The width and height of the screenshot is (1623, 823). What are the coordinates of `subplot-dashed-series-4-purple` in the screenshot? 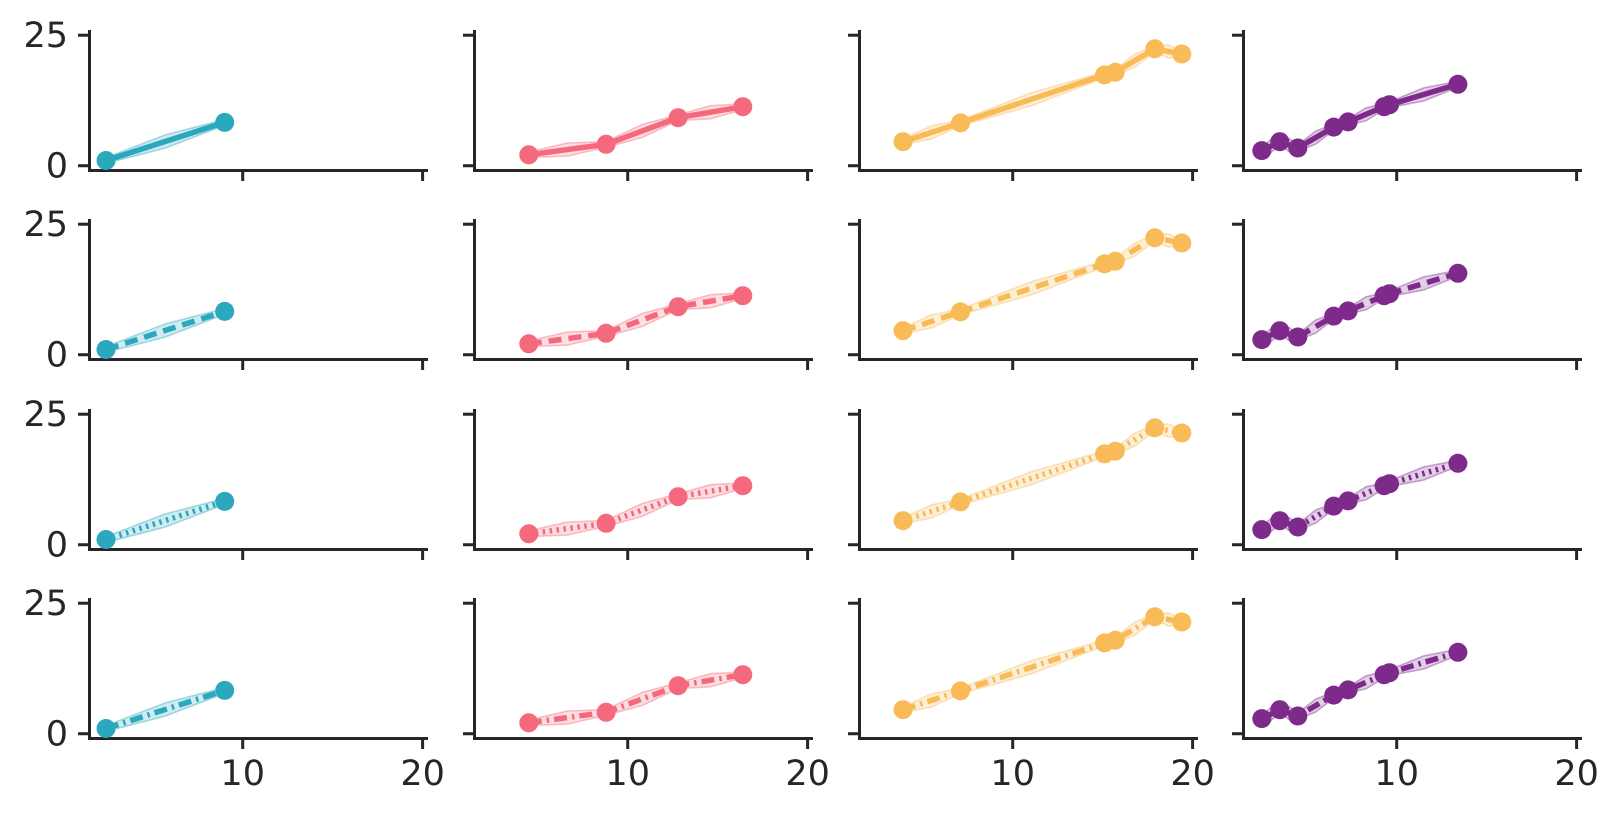 It's located at (1407, 294).